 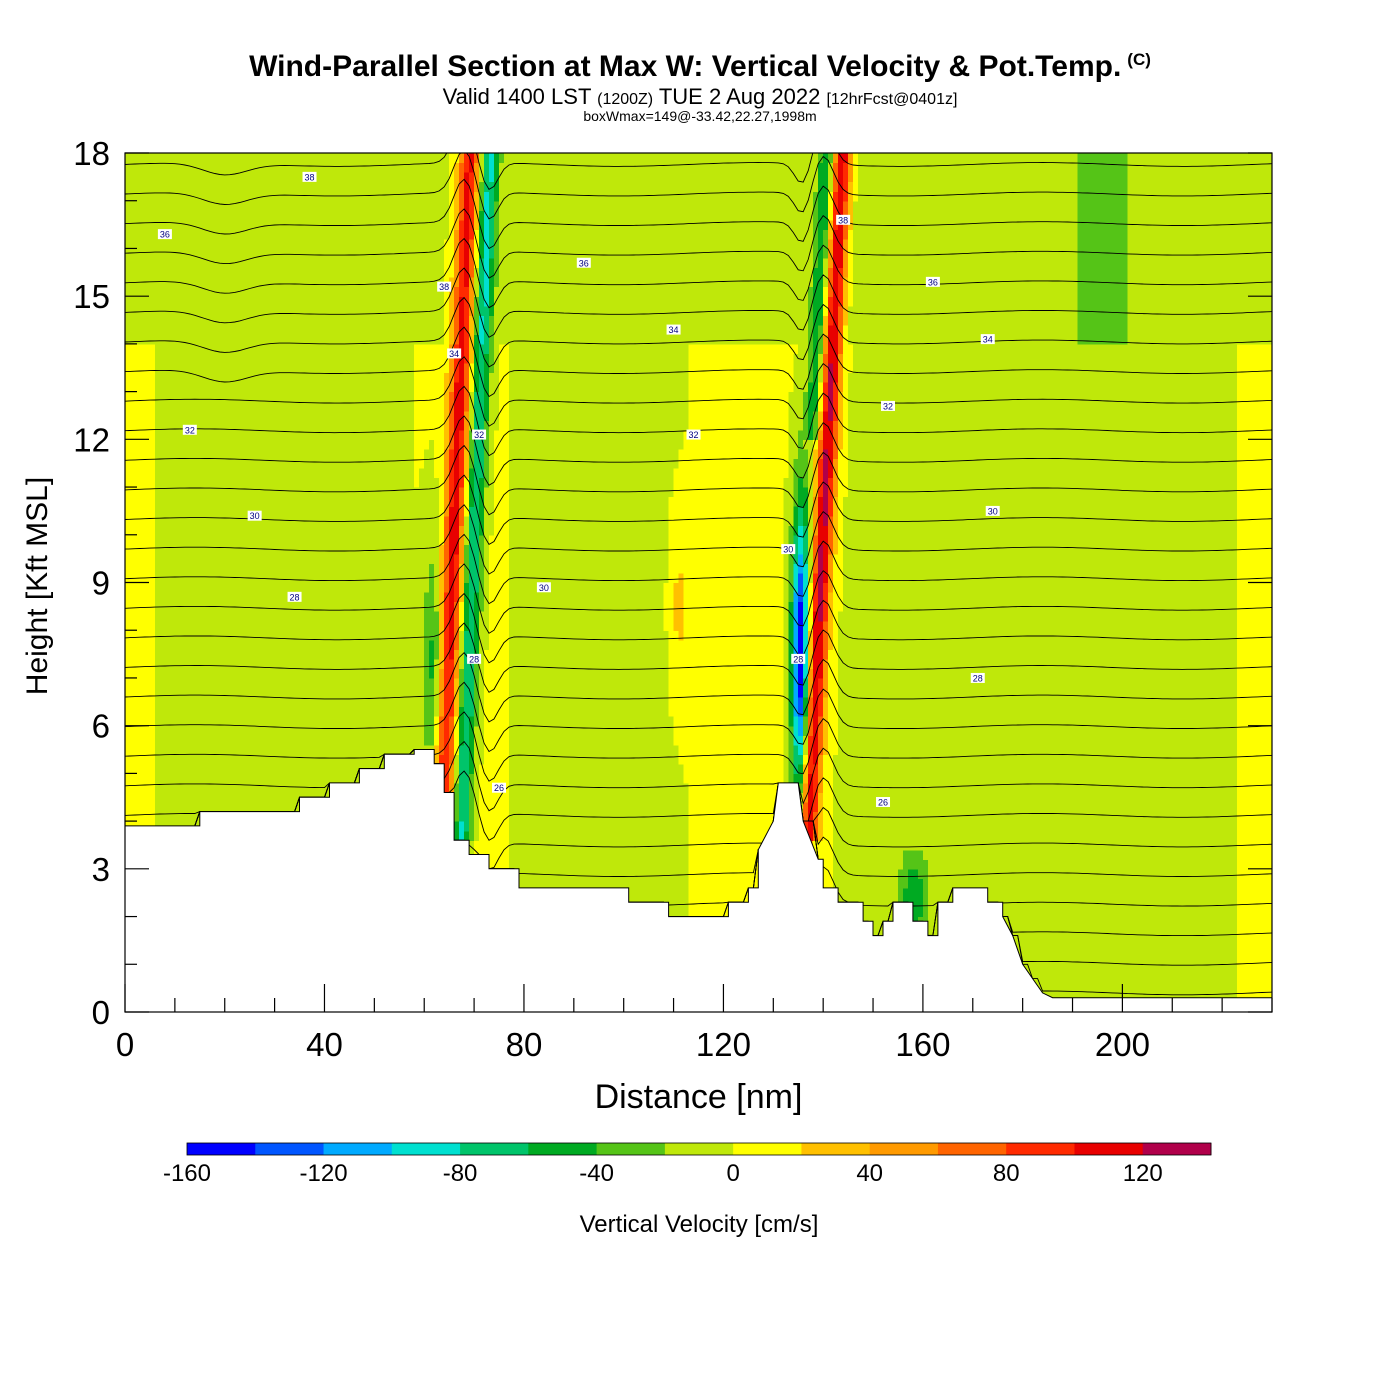 What do you see at coordinates (309, 176) in the screenshot?
I see `contour-label: 38` at bounding box center [309, 176].